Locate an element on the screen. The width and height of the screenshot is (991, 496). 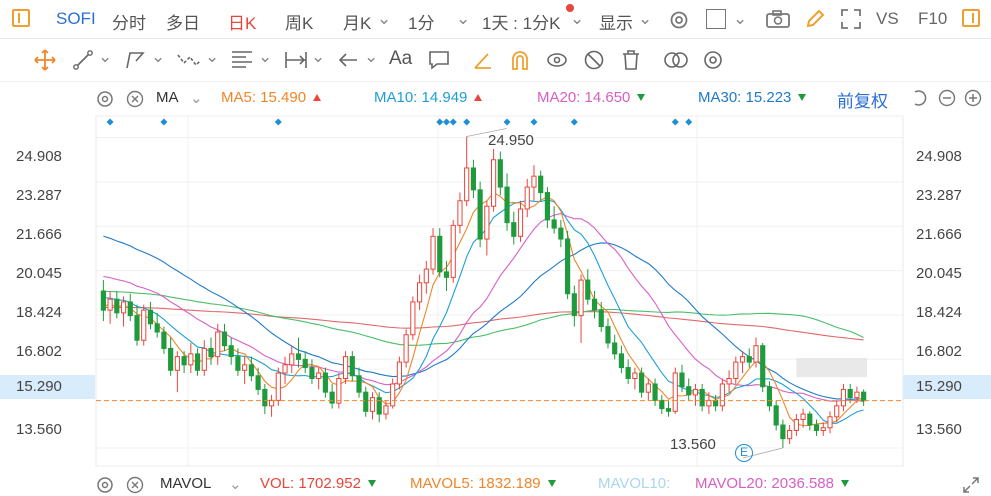
expand-panel-icon is located at coordinates (971, 485).